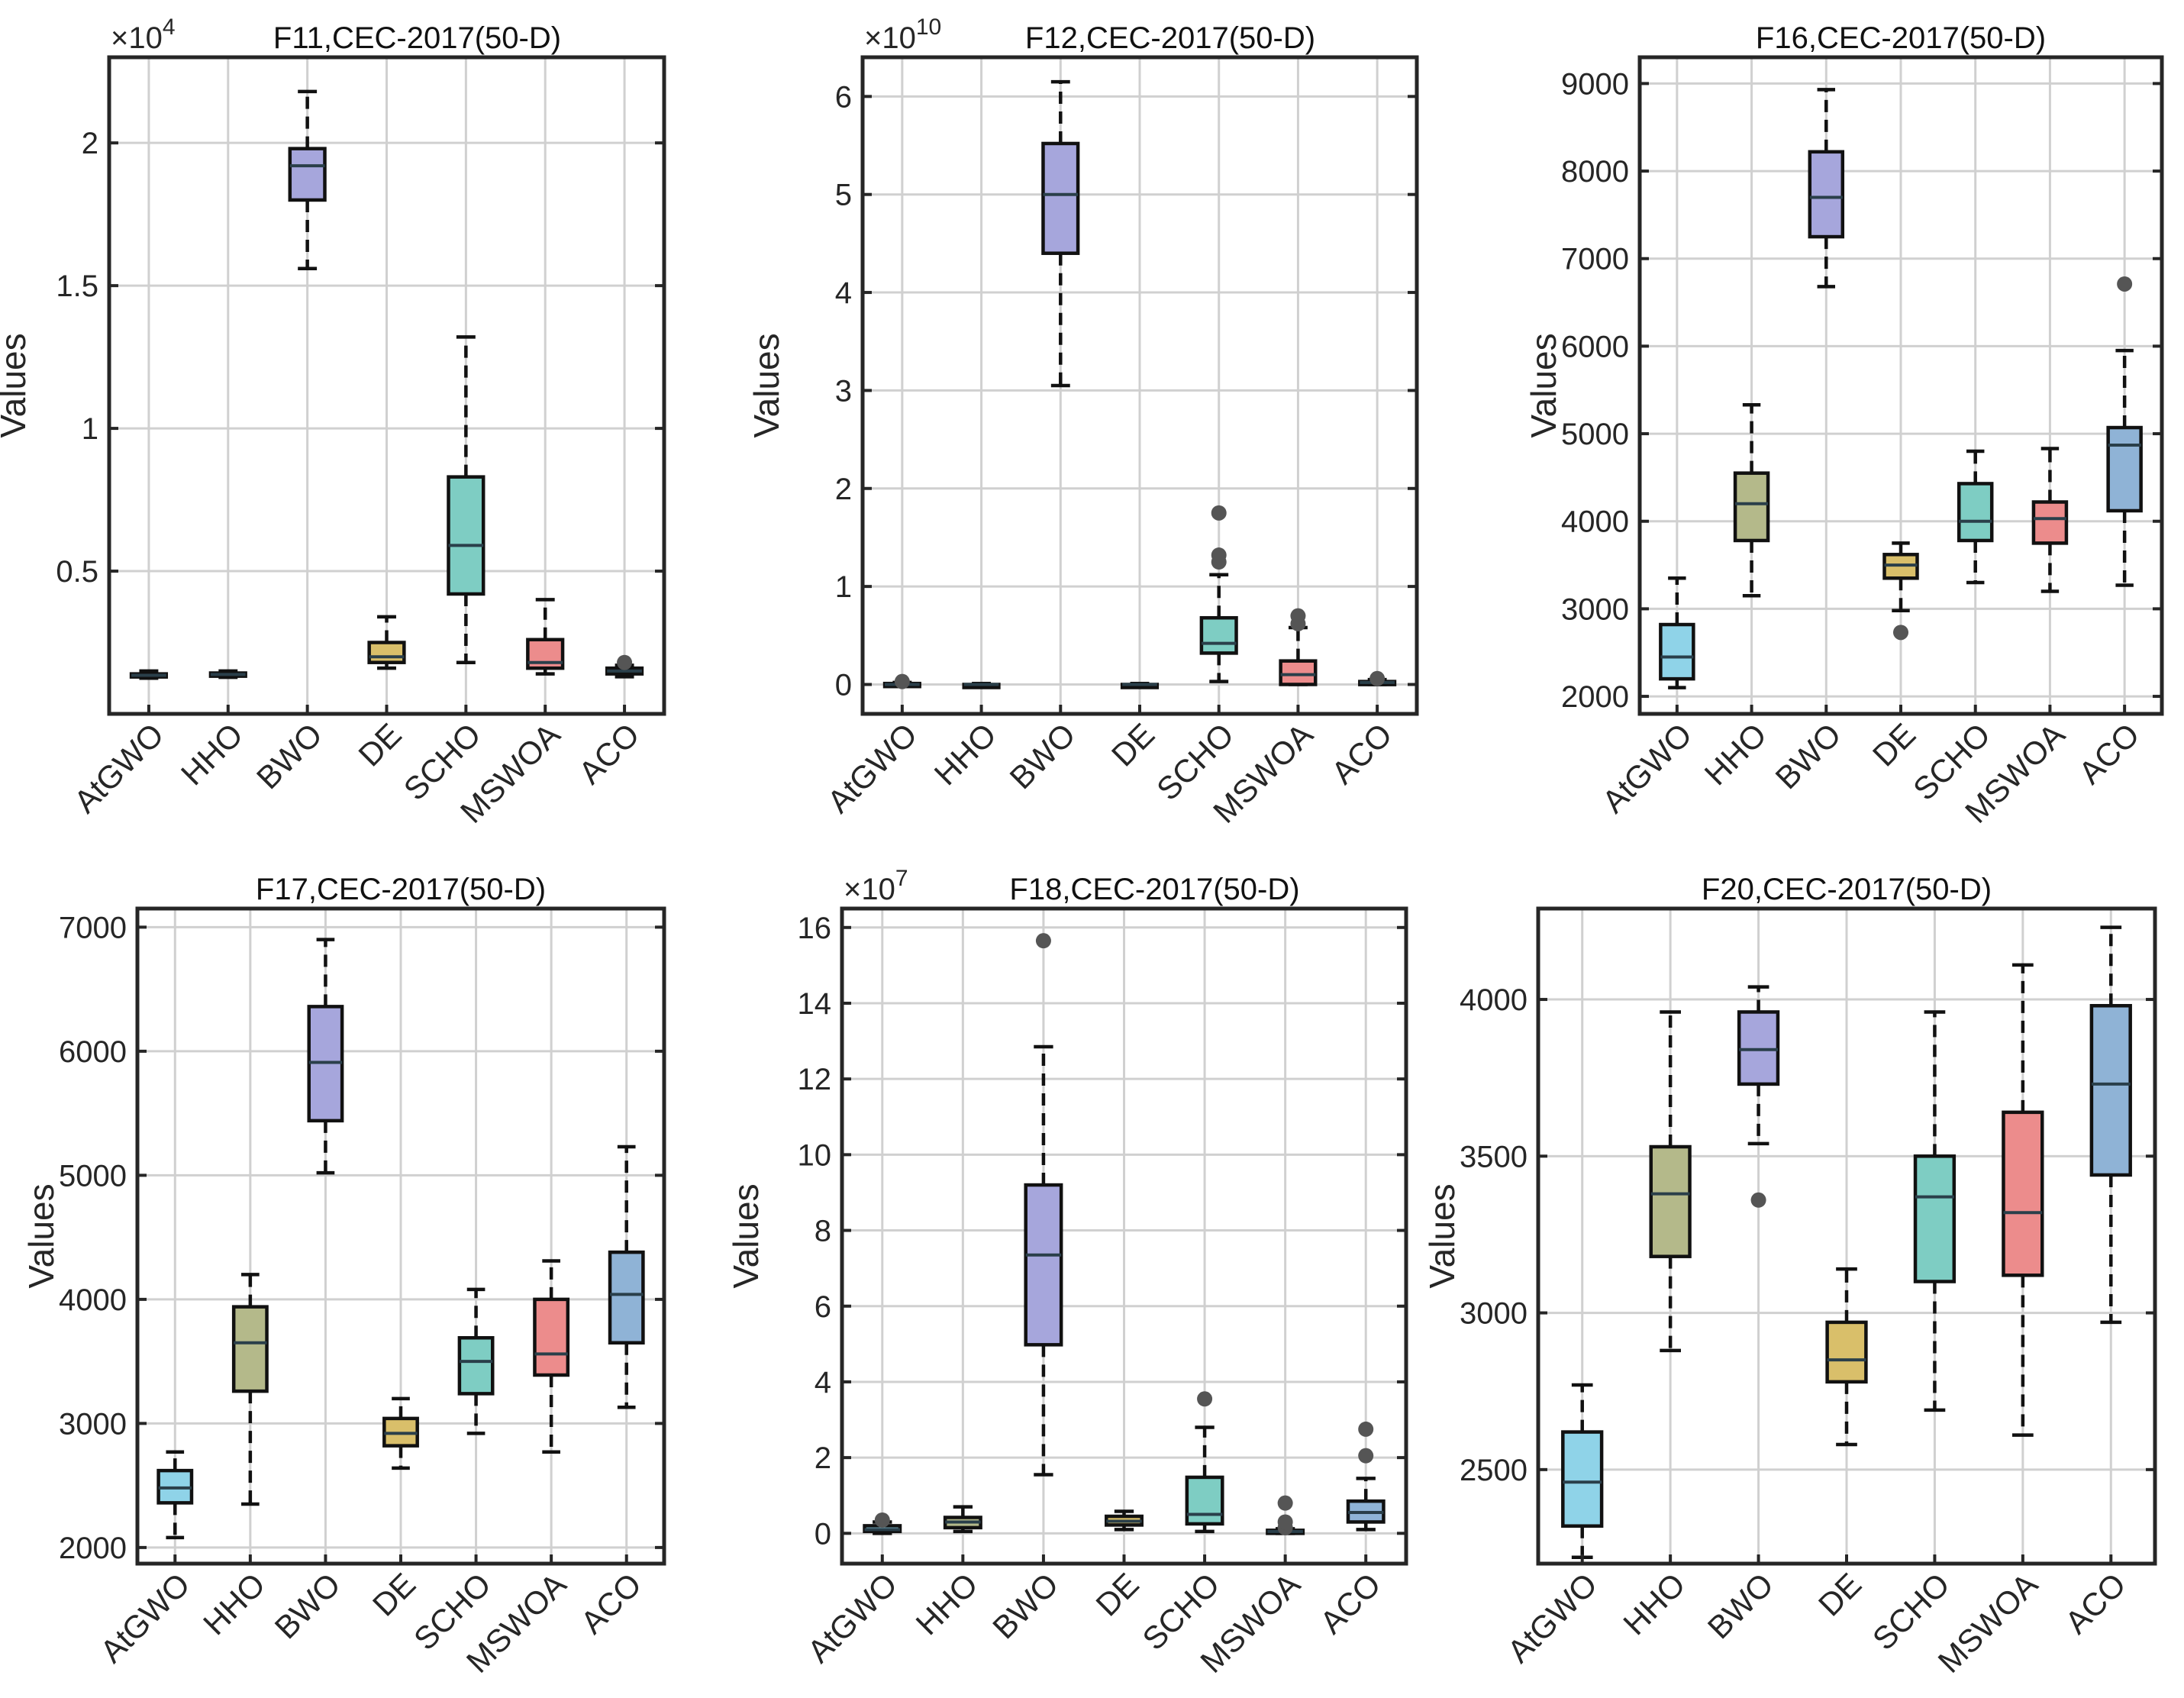 The image size is (2184, 1698). I want to click on chart-title: F18,CEC-2017(50-D), so click(1154, 890).